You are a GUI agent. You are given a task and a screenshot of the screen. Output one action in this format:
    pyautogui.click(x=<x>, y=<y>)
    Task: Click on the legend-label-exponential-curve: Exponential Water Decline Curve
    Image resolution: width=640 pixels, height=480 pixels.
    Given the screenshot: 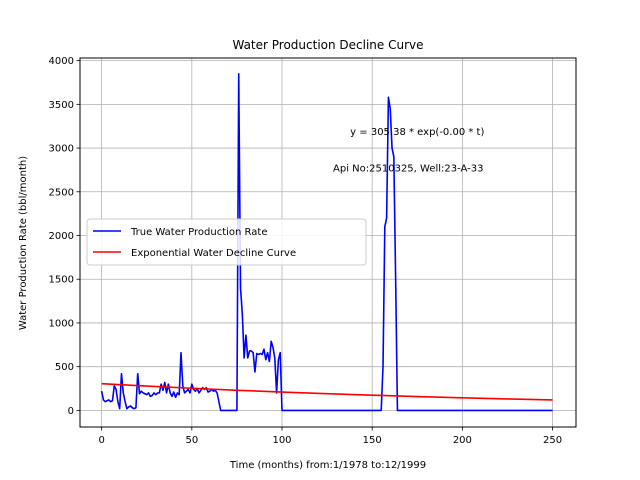 What is the action you would take?
    pyautogui.click(x=213, y=253)
    